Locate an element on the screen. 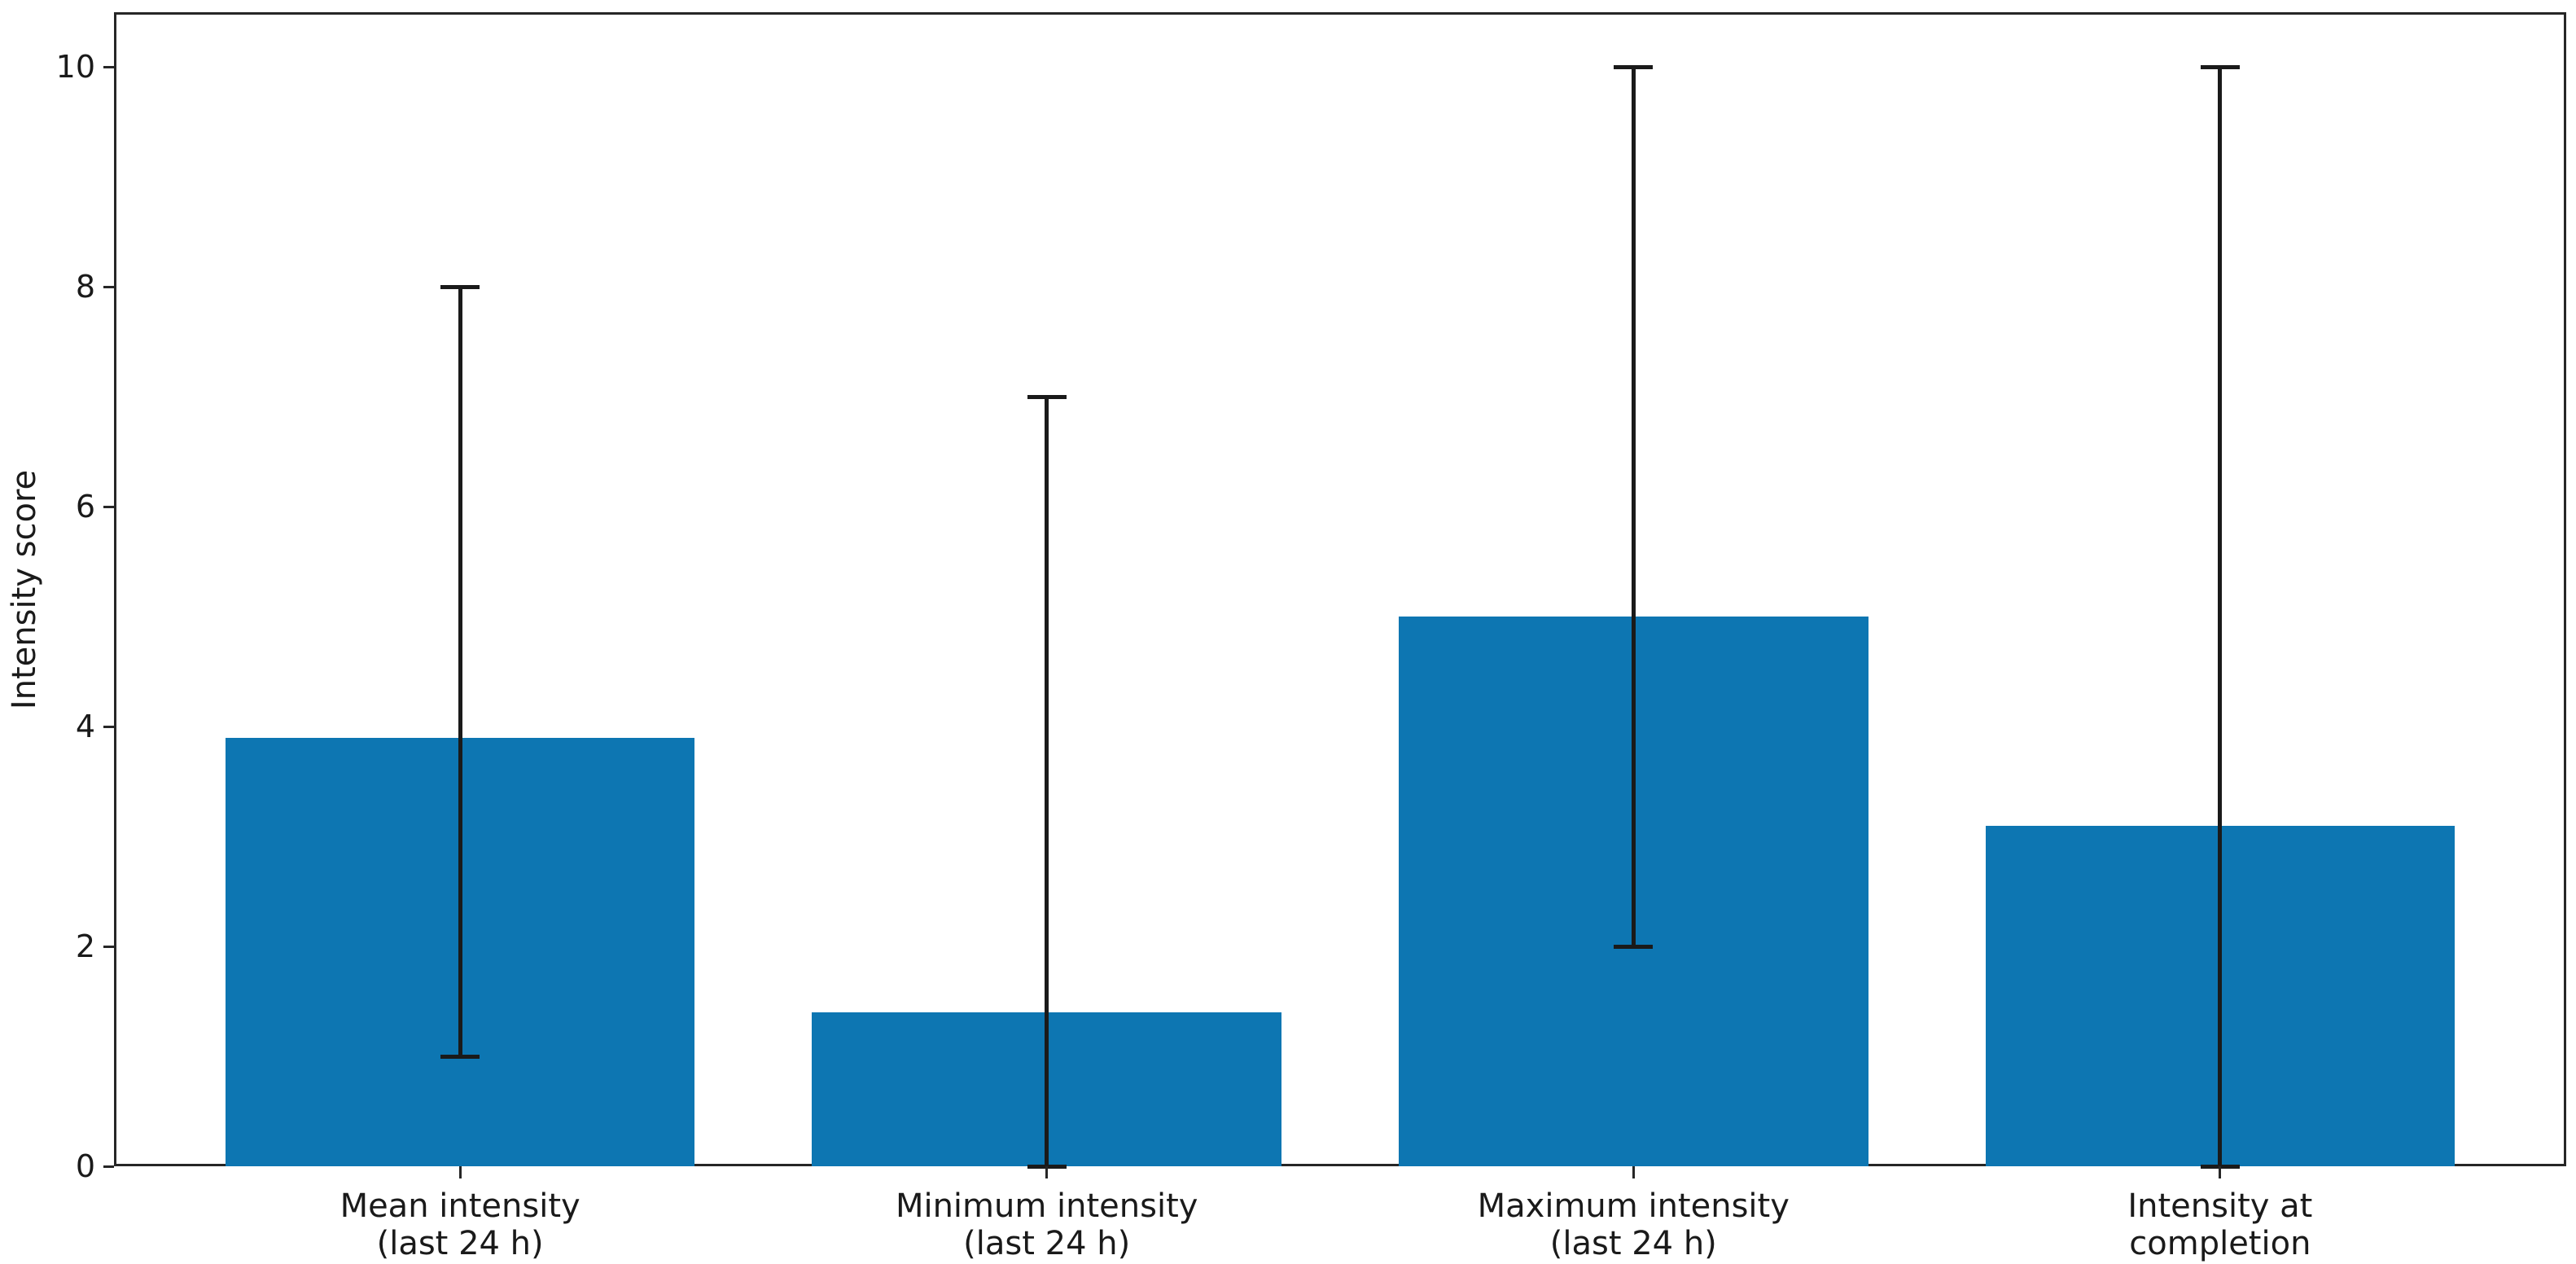 This screenshot has width=2576, height=1264. y-tick-label: 6 is located at coordinates (85, 507).